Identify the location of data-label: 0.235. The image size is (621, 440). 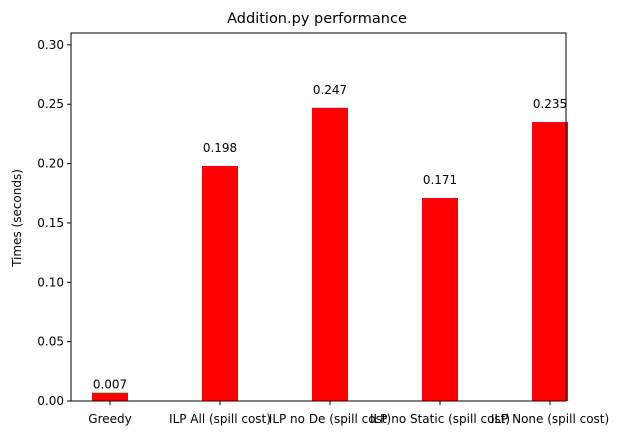
(550, 104).